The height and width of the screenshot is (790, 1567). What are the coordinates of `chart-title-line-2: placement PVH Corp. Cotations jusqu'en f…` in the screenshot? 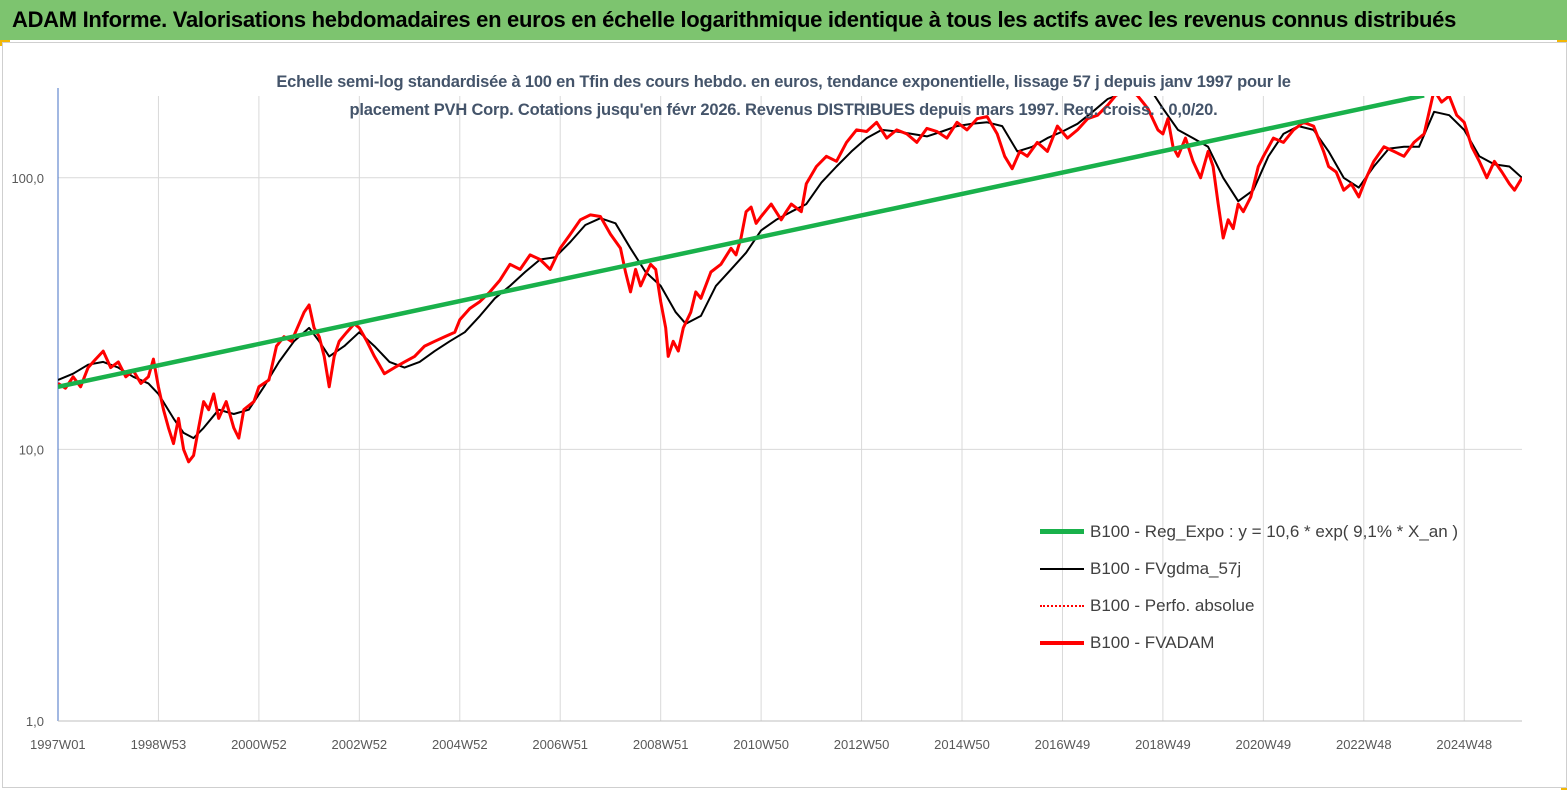 It's located at (783, 110).